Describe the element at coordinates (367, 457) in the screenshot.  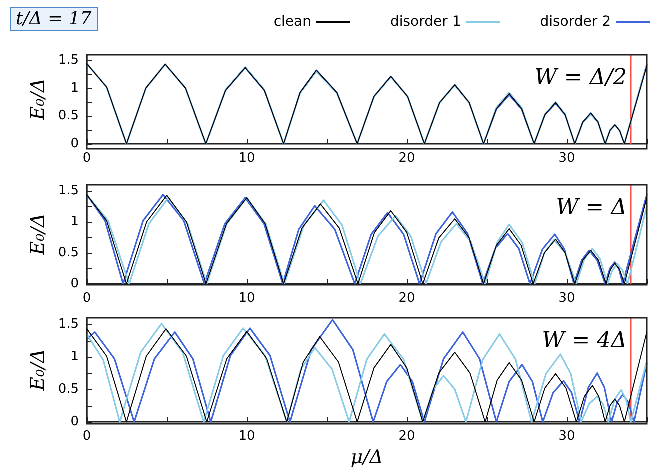
I see `x-axis-title: μ/Δ` at that location.